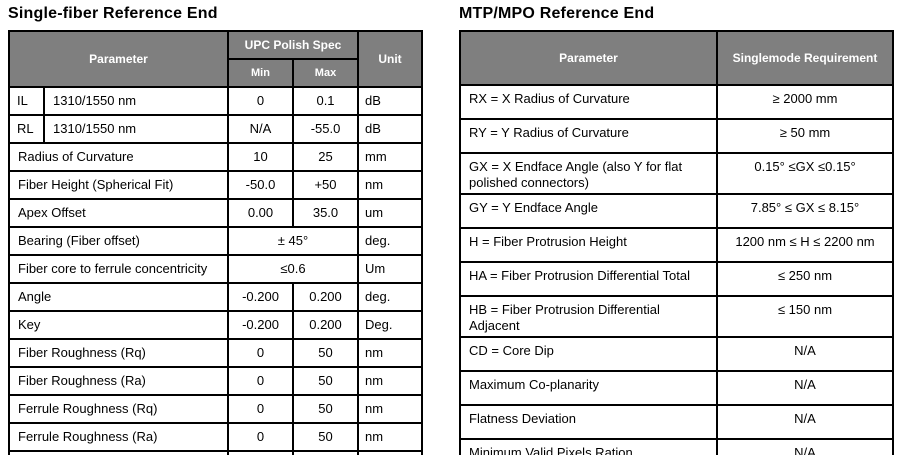  I want to click on max-cell: 0.1, so click(325, 101).